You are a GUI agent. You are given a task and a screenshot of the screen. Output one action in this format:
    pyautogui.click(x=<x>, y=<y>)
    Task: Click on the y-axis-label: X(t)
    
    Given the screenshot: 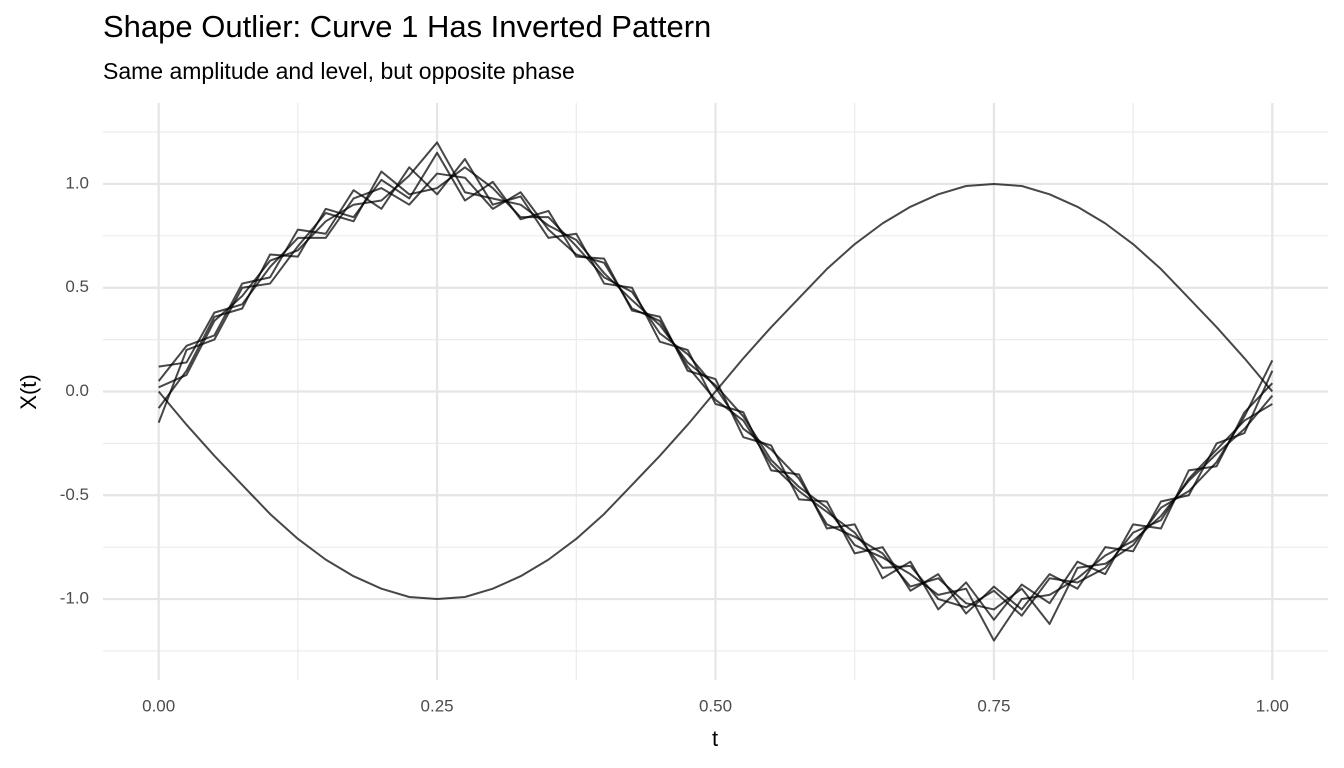 What is the action you would take?
    pyautogui.click(x=28, y=391)
    